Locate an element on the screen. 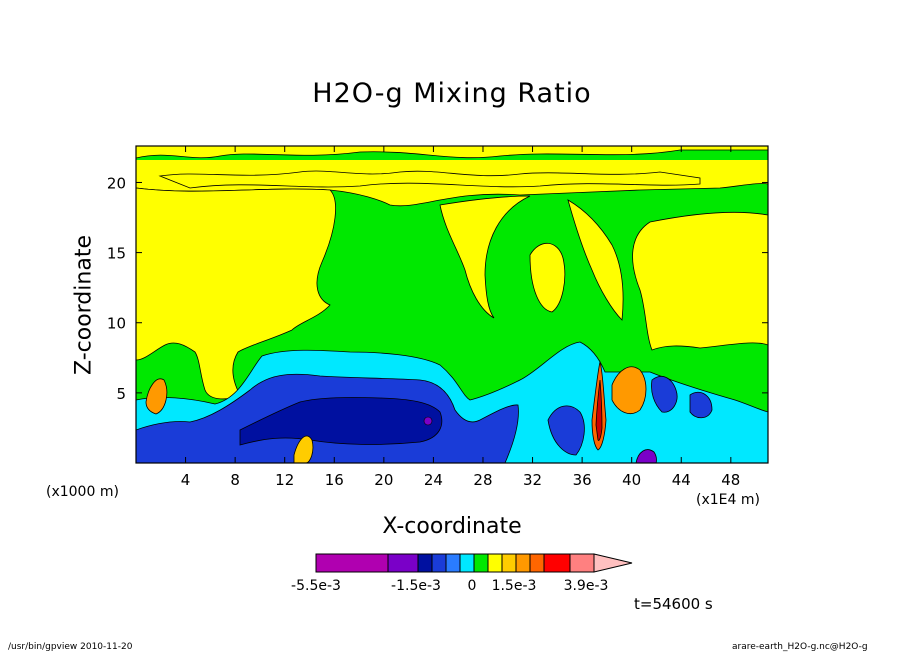  contour-blue-right2 is located at coordinates (664, 394).